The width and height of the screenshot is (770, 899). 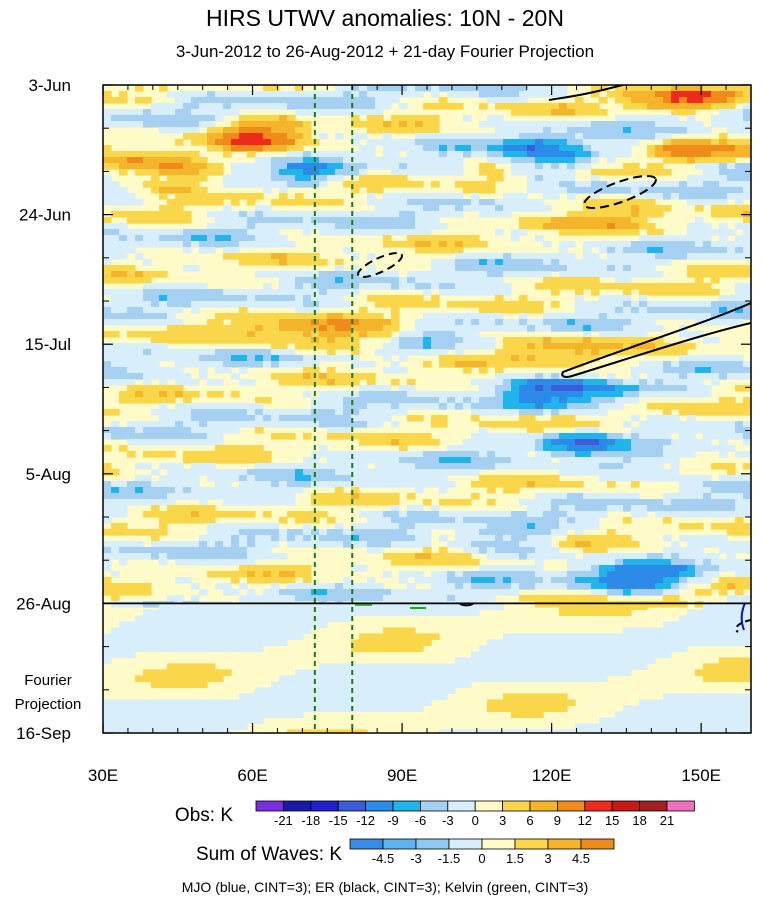 I want to click on projection-cell, so click(x=427, y=606).